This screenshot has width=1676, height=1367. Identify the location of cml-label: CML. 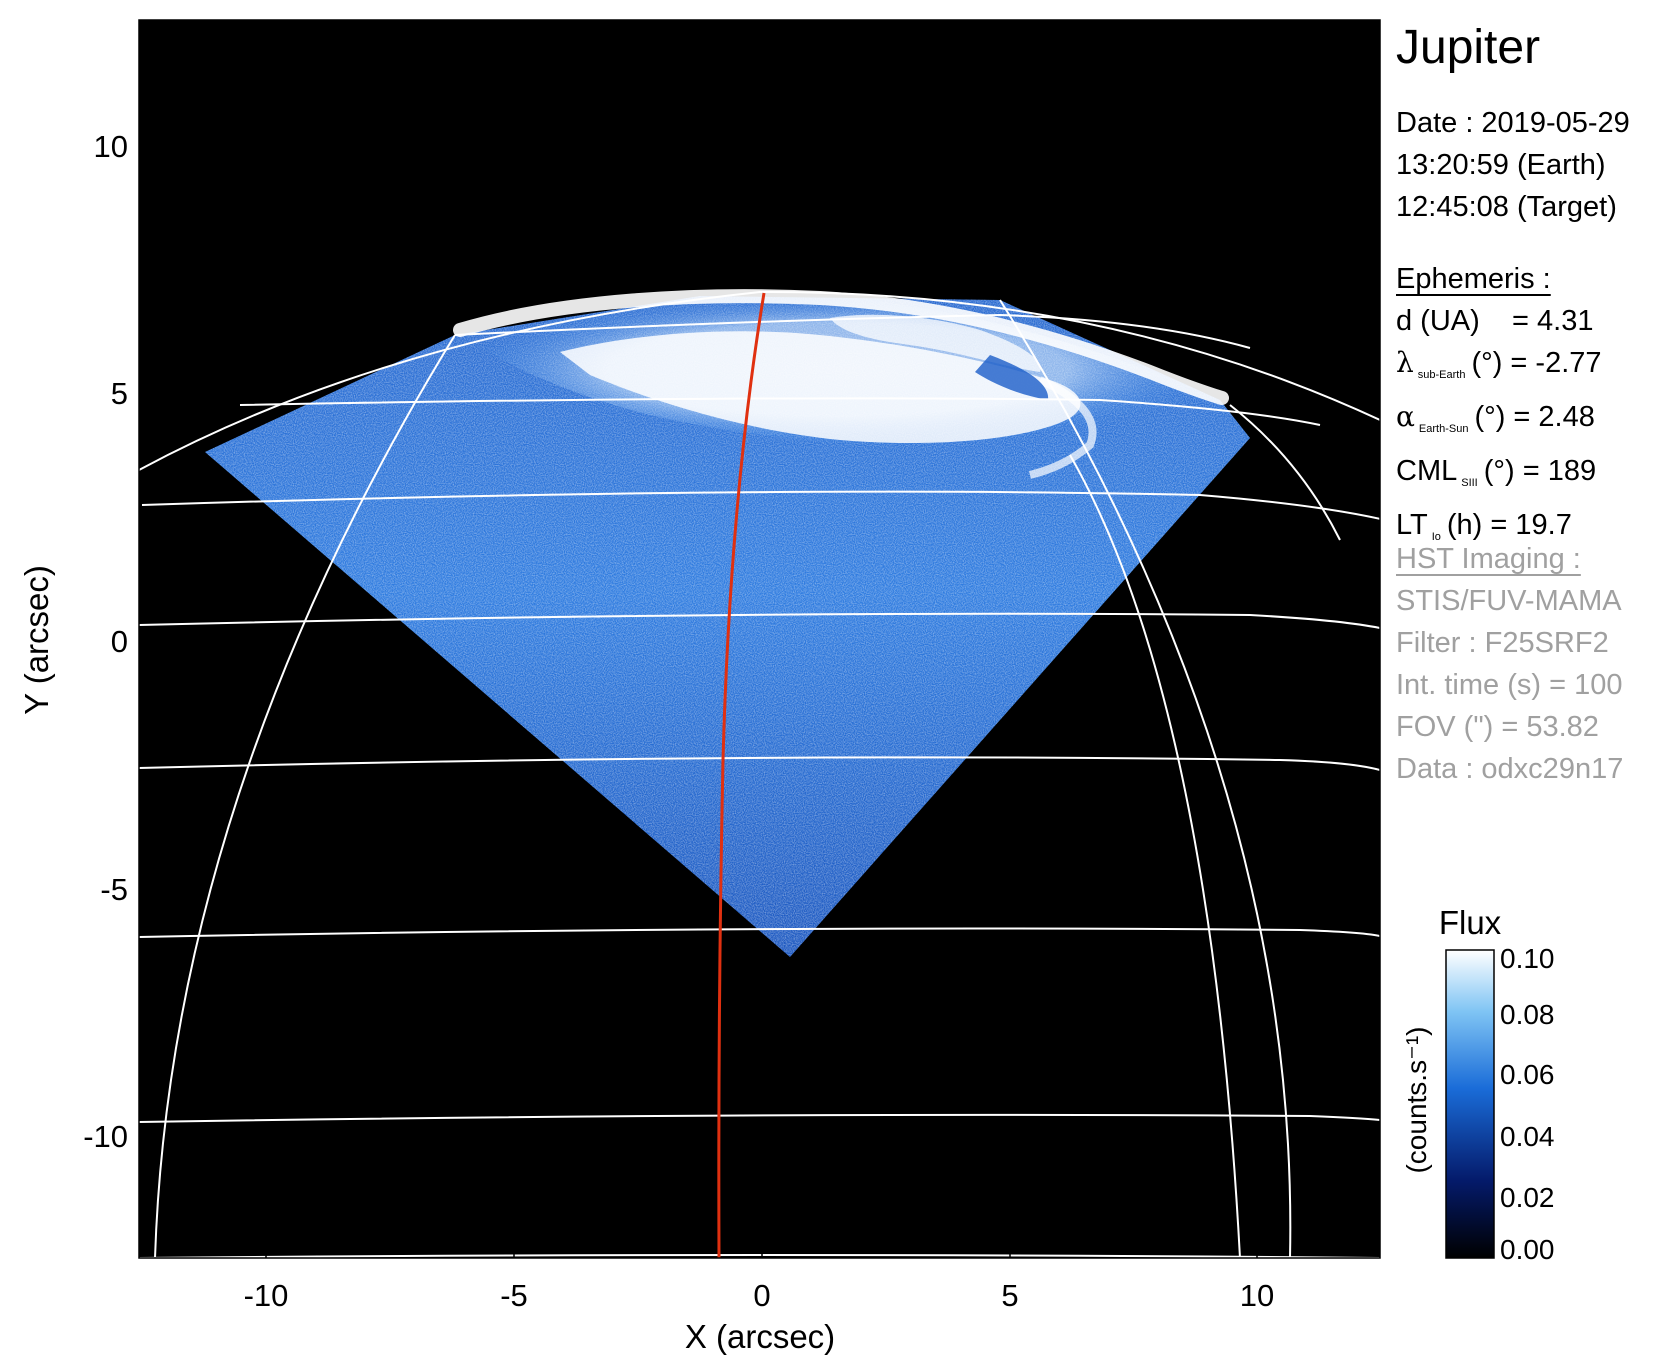
(1427, 471).